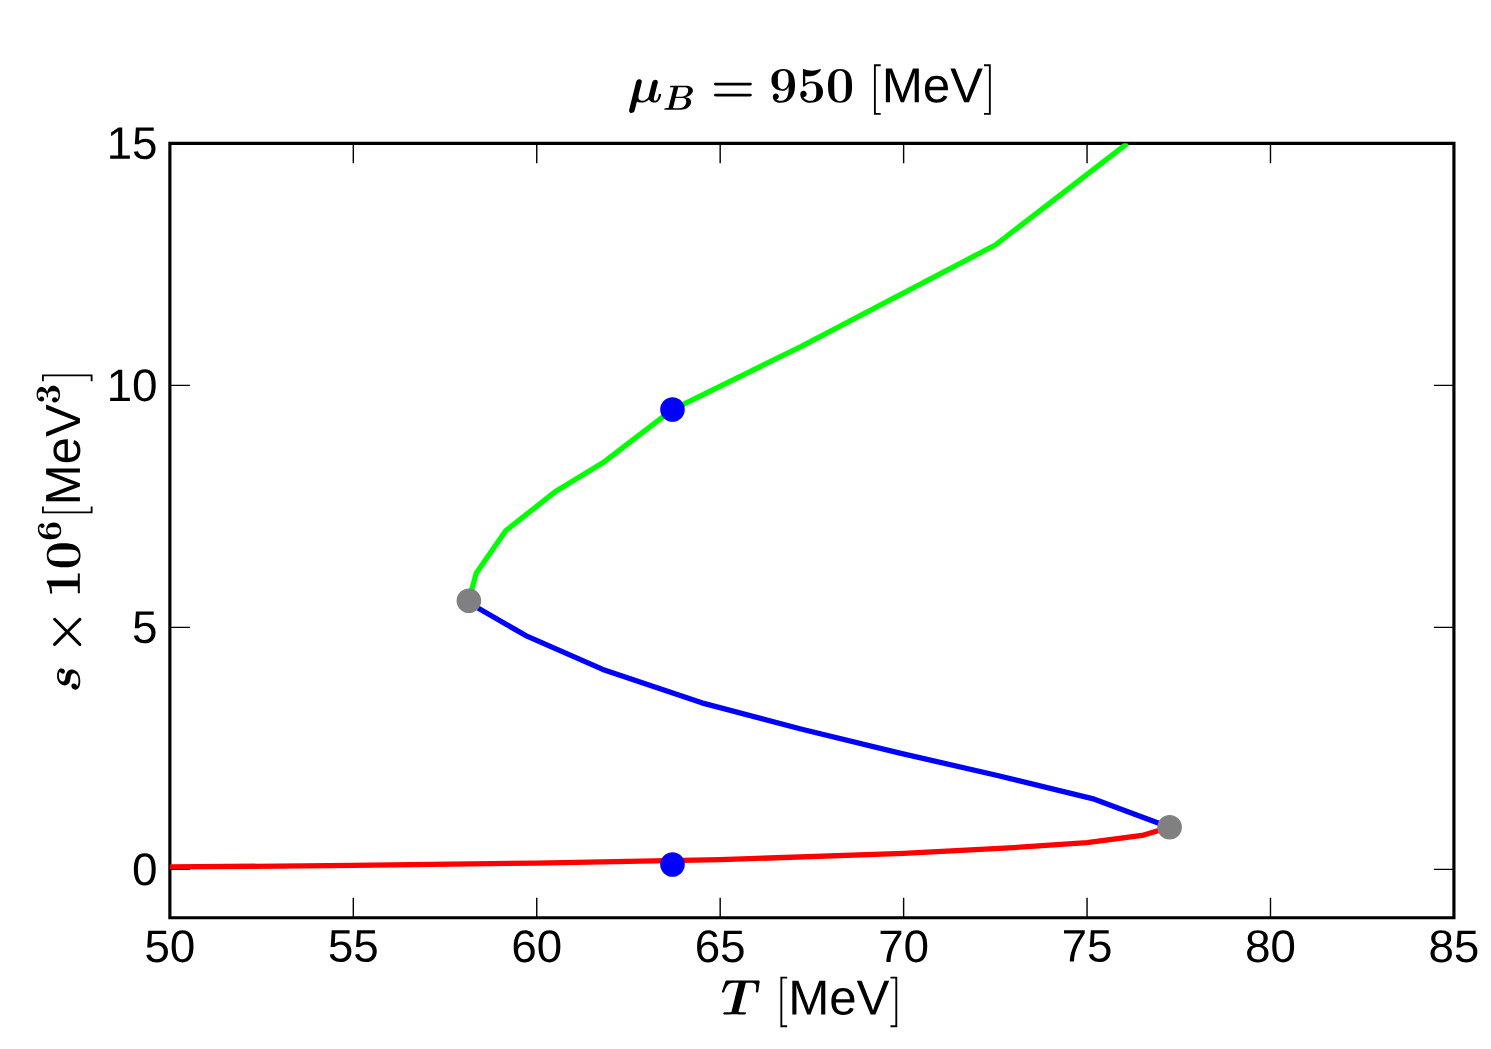 The image size is (1491, 1049). What do you see at coordinates (353, 946) in the screenshot?
I see `x-tick-label: 55` at bounding box center [353, 946].